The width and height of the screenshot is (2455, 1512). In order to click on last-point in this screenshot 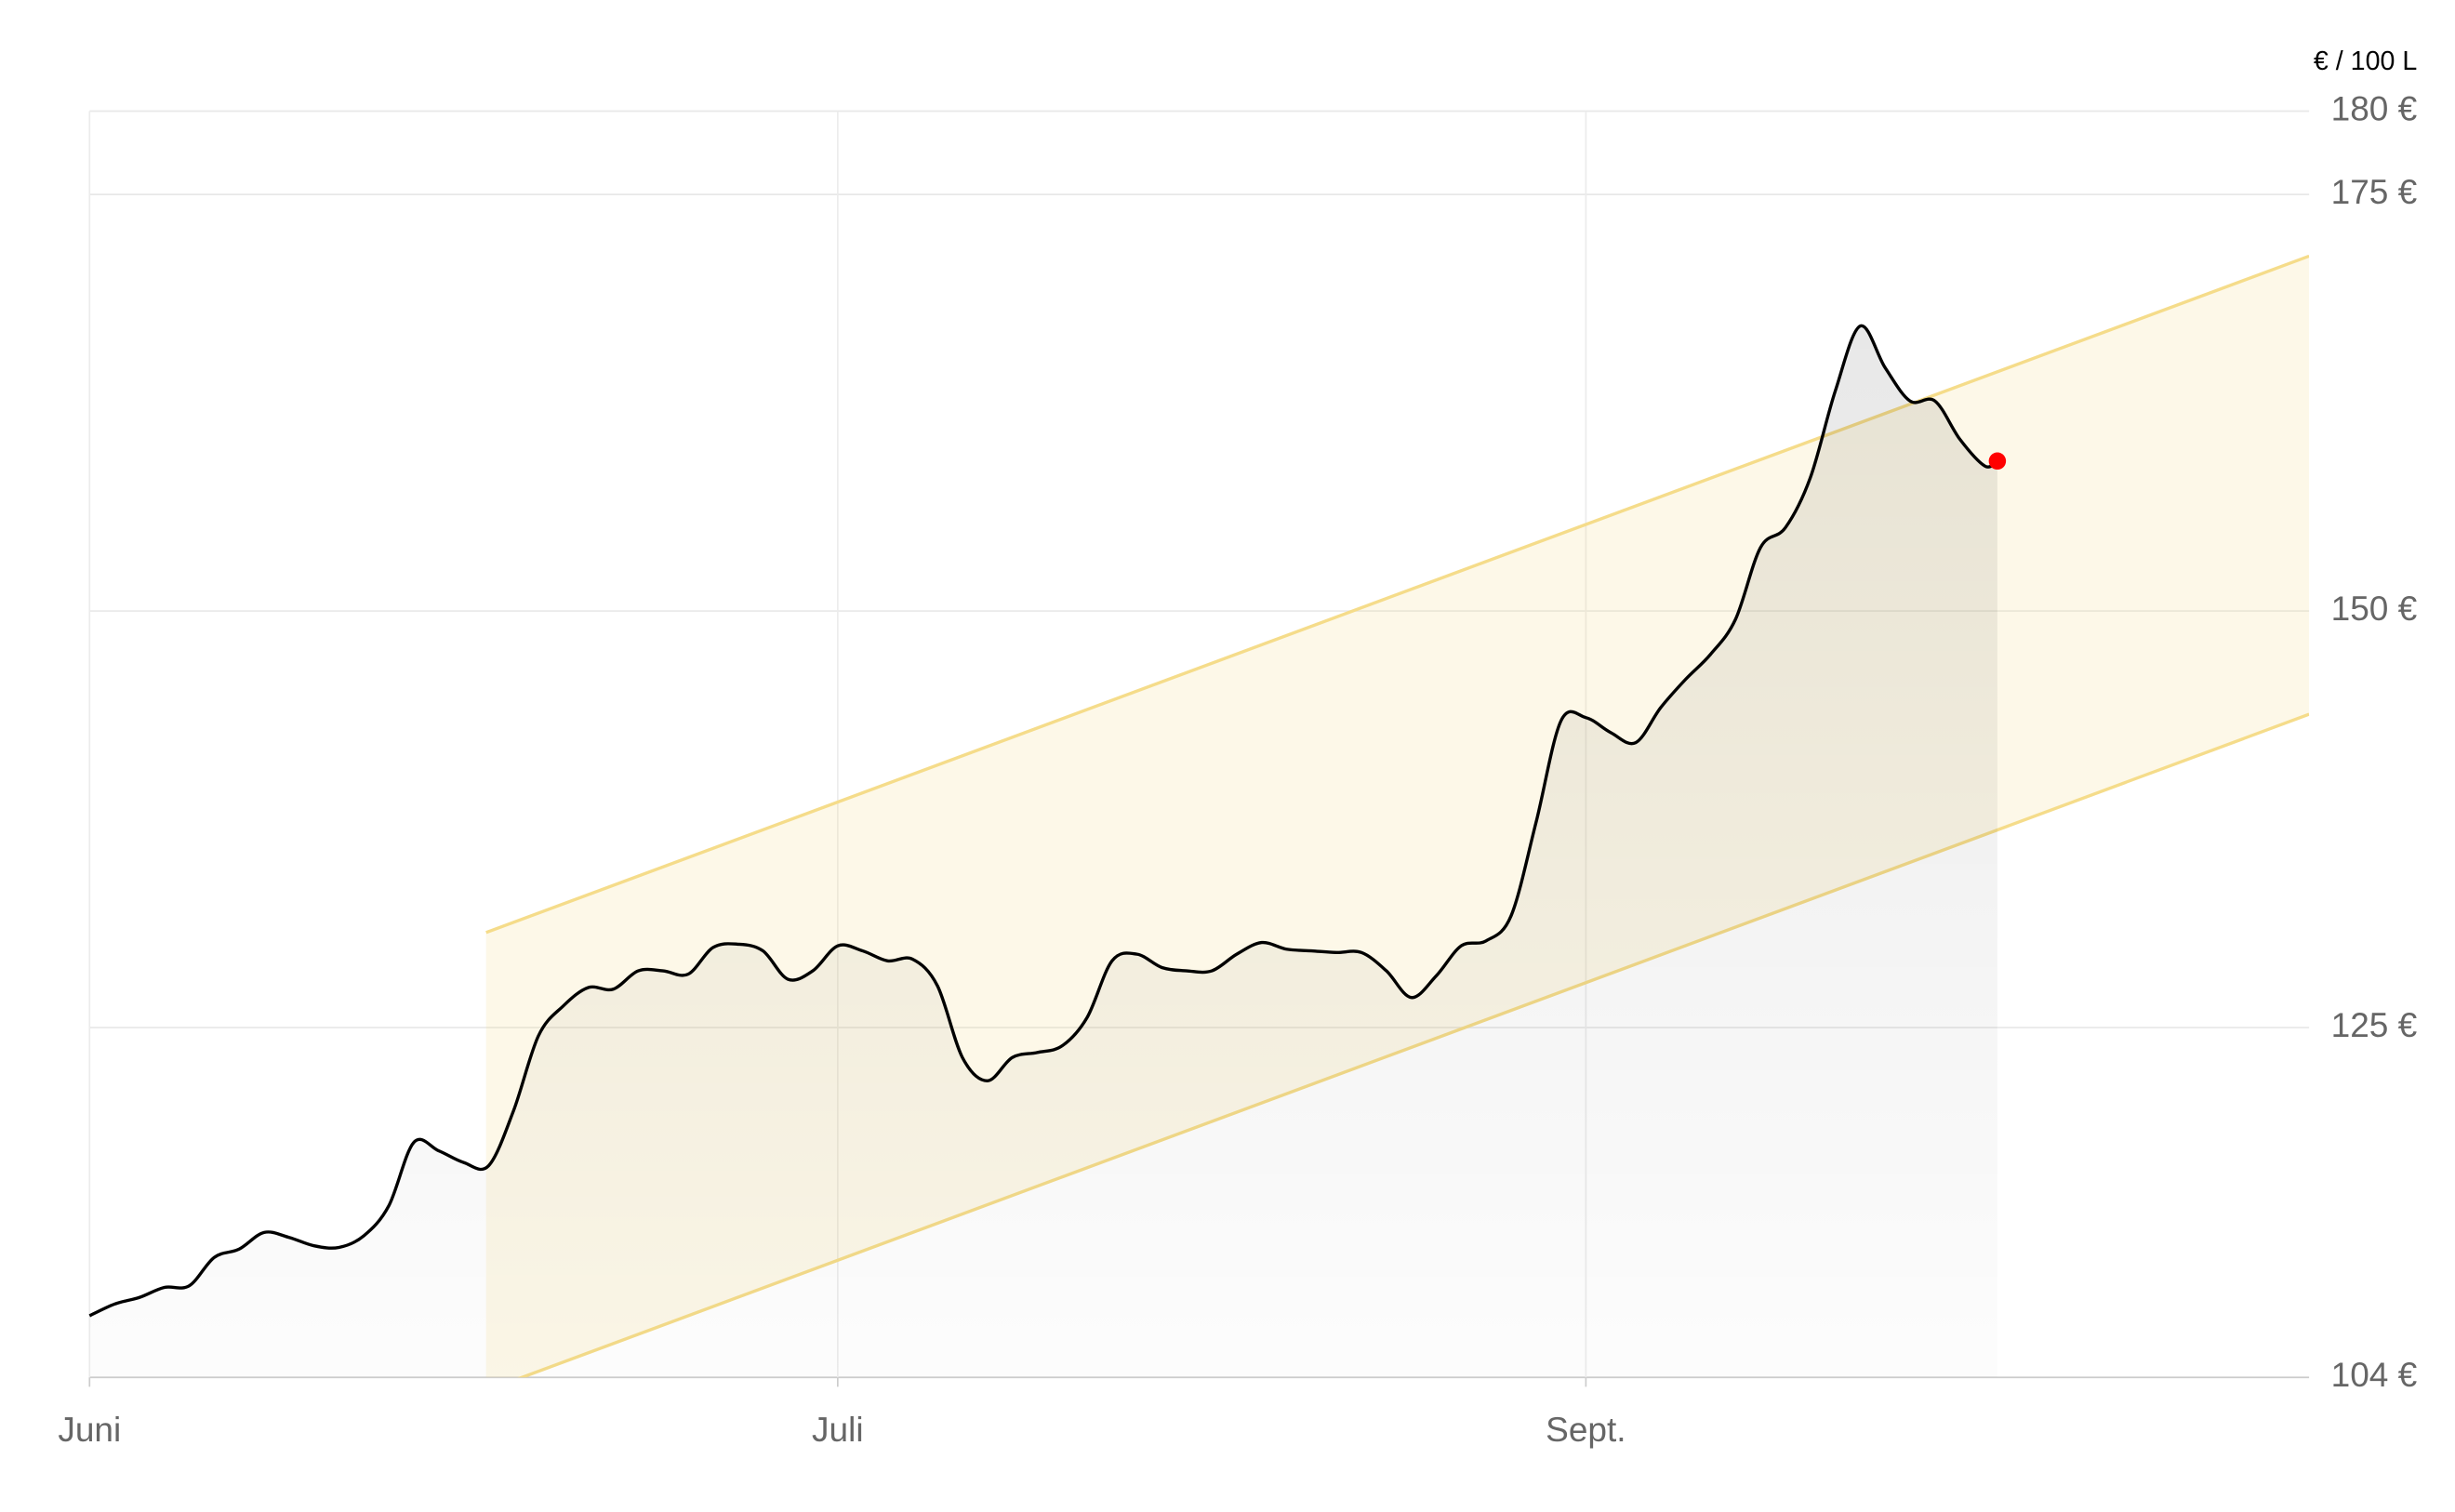, I will do `click(1997, 461)`.